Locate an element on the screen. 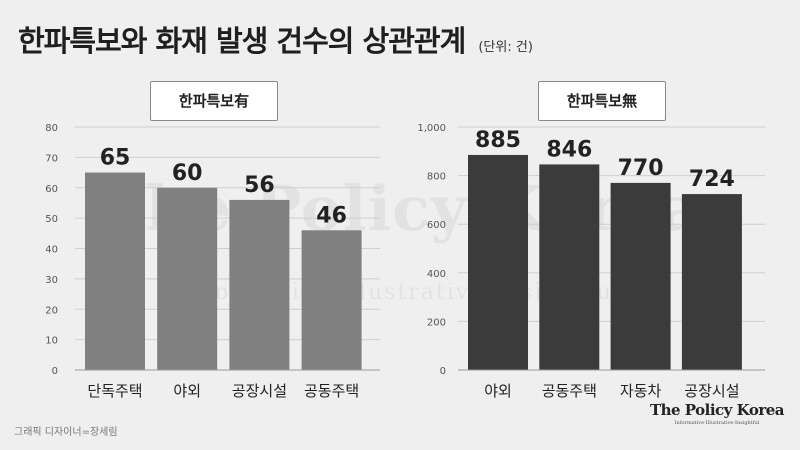 The height and width of the screenshot is (450, 800). right-data-label: 885 is located at coordinates (498, 140).